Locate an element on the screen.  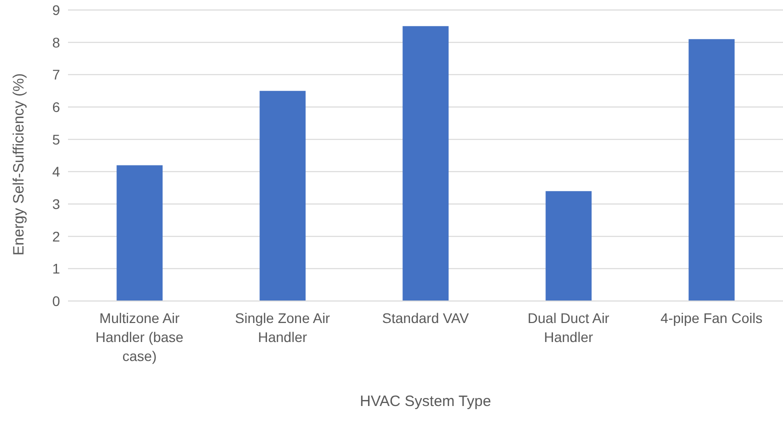
x-tick-label: Multizone Air Handler (base case) is located at coordinates (140, 337).